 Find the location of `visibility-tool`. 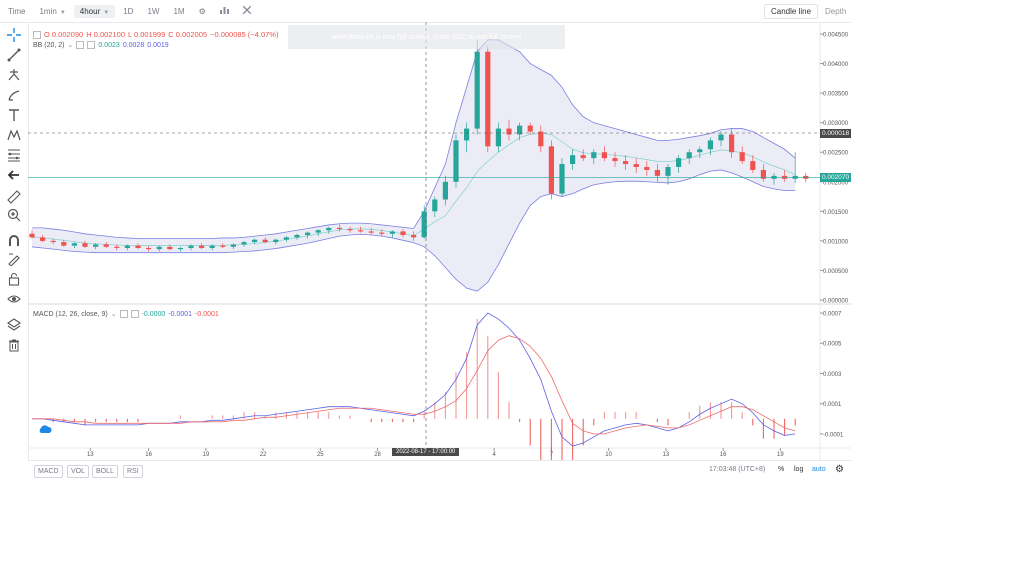

visibility-tool is located at coordinates (14, 299).